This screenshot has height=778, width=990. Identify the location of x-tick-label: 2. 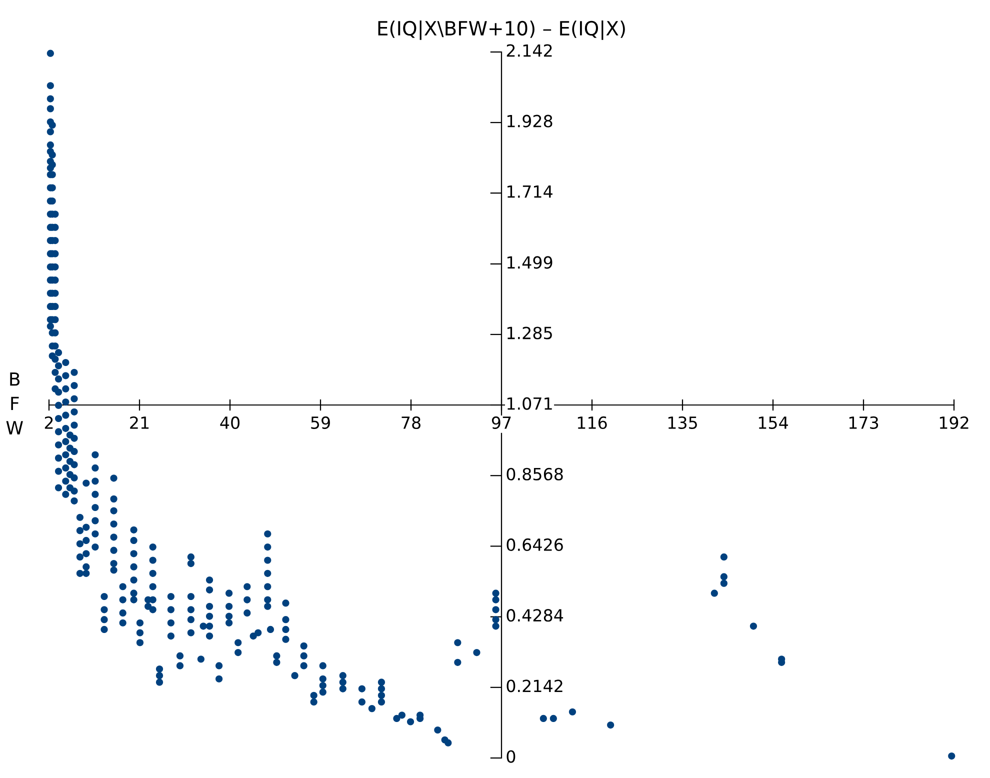
(48, 422).